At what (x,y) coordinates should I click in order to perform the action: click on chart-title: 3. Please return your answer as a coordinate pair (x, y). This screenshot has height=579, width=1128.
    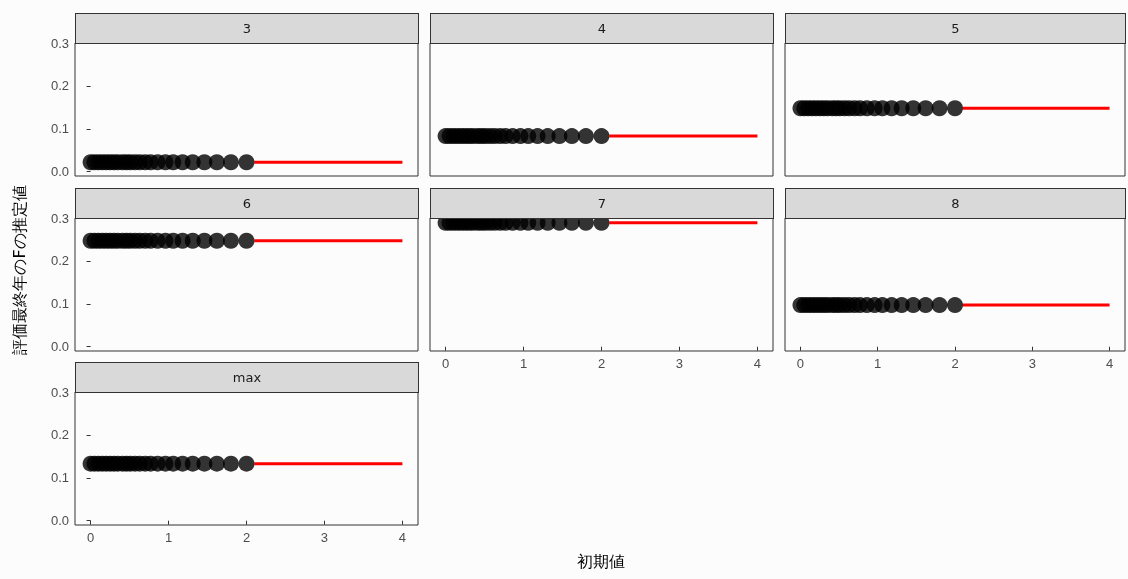
    Looking at the image, I should click on (247, 28).